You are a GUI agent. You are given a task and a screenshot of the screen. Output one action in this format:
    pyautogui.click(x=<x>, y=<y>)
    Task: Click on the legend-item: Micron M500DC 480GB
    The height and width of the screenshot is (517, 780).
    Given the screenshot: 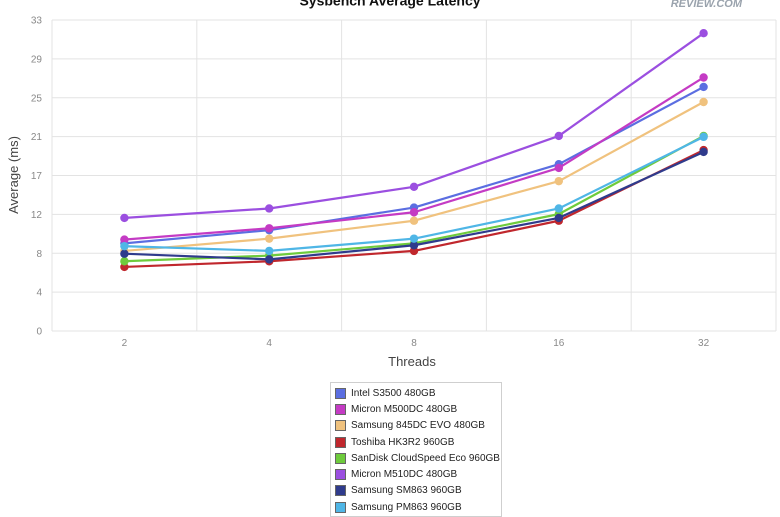 What is the action you would take?
    pyautogui.click(x=416, y=409)
    